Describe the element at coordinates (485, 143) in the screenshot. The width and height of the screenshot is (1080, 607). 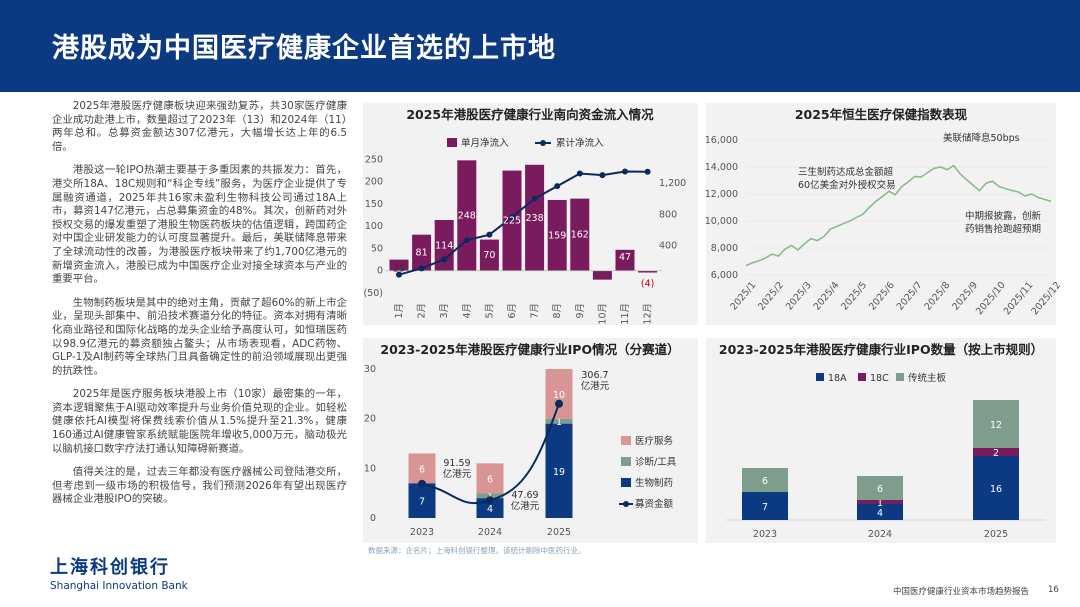
I see `legend-label-monthly: 单月净流入` at that location.